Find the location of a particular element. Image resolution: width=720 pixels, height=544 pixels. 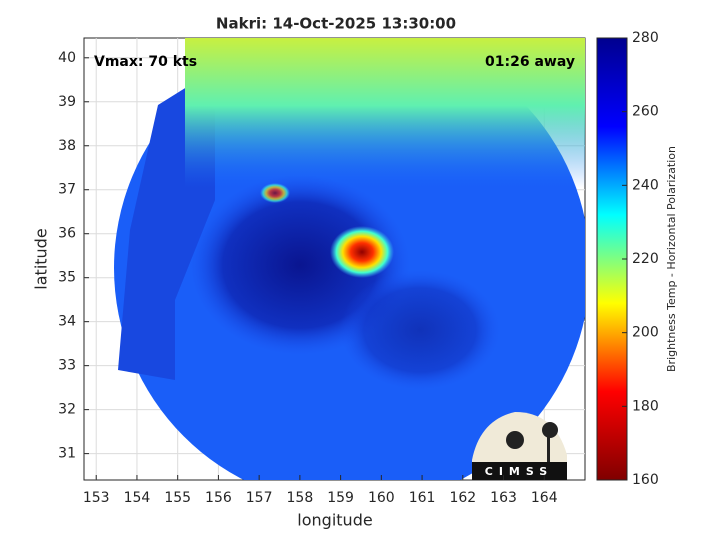

colorbar-tick-label: 200 is located at coordinates (645, 333).